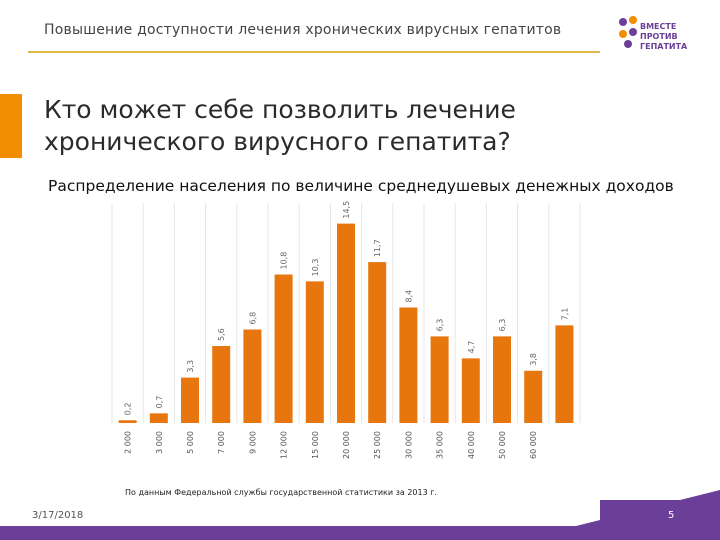 This screenshot has height=540, width=720. I want to click on data-label: 10,8, so click(284, 261).